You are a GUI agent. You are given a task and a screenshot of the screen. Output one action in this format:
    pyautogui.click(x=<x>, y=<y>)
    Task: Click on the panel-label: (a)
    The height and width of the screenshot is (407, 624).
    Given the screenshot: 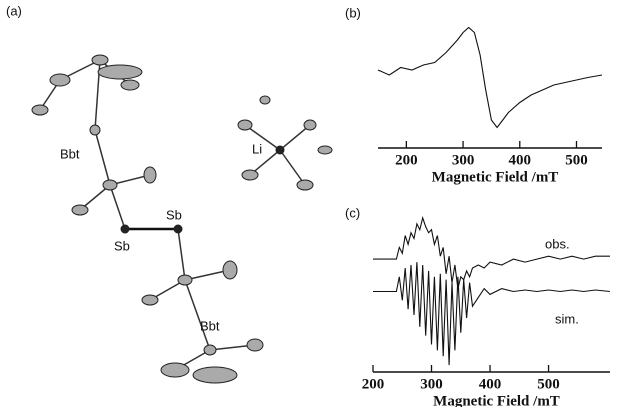 What is the action you would take?
    pyautogui.click(x=14, y=10)
    